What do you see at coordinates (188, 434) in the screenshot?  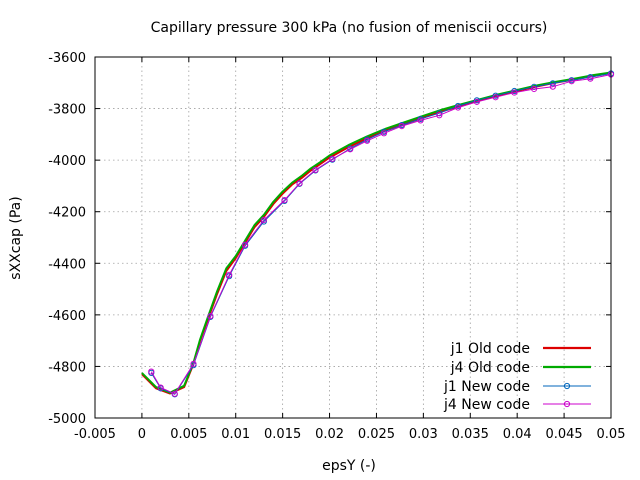 I see `x-tick-label: 0.005` at bounding box center [188, 434].